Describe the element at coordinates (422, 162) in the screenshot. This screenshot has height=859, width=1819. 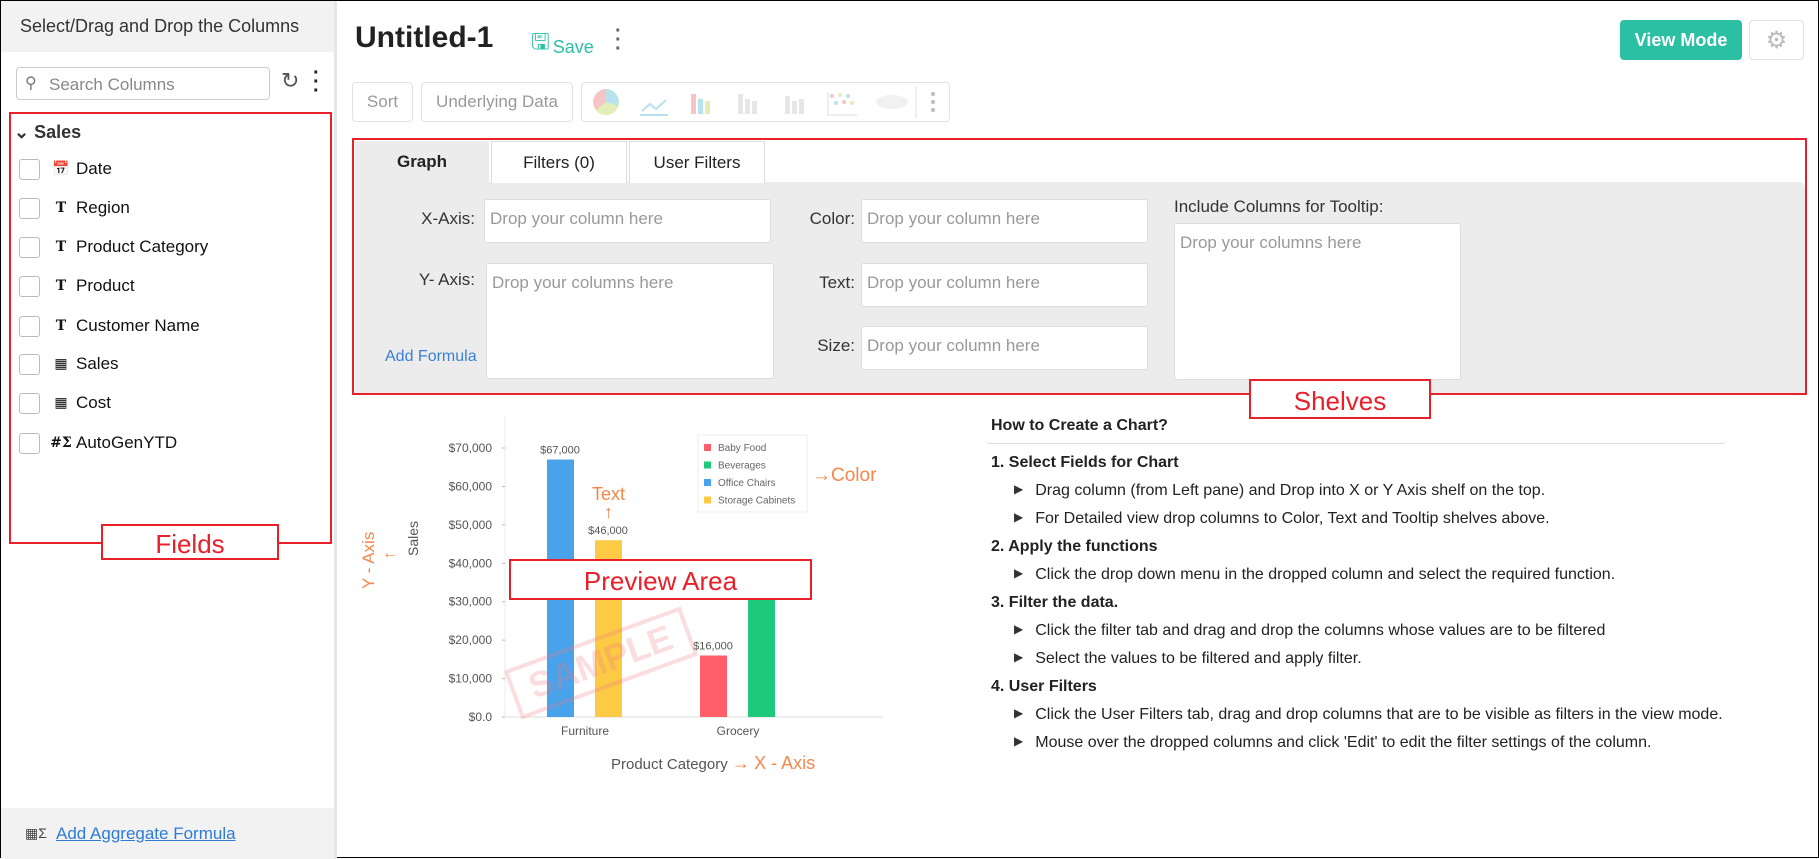
I see `tab-graph: Graph` at that location.